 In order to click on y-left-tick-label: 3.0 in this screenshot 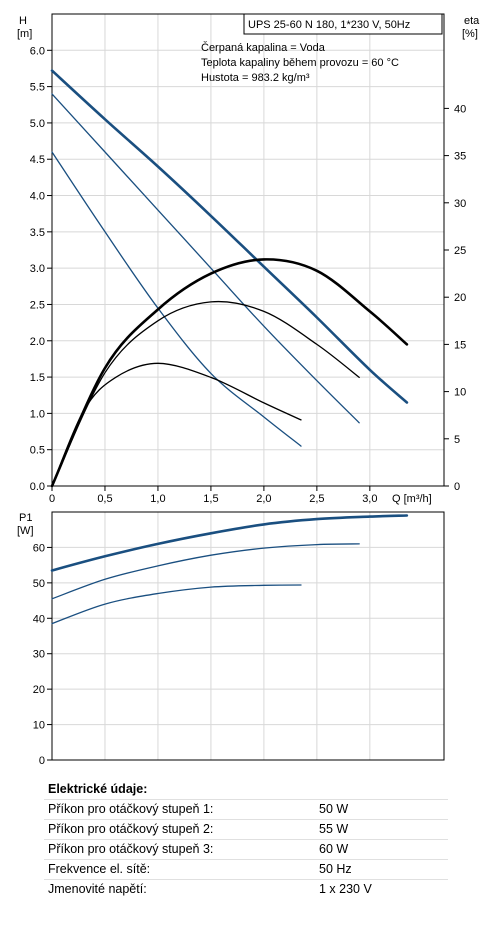, I will do `click(37, 269)`.